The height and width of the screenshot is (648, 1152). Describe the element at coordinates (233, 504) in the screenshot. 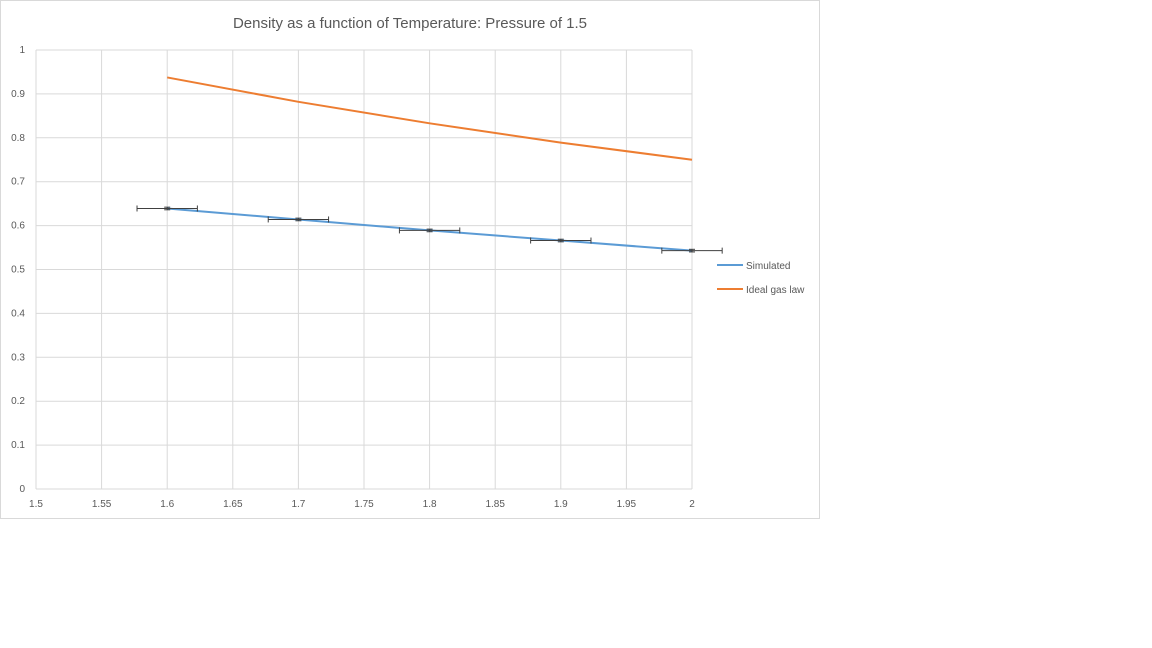

I see `x-tick-label: 1.65` at that location.